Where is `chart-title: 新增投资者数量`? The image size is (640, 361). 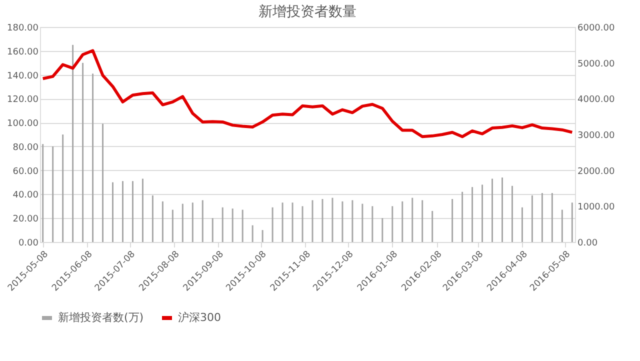 chart-title: 新增投资者数量 is located at coordinates (307, 12).